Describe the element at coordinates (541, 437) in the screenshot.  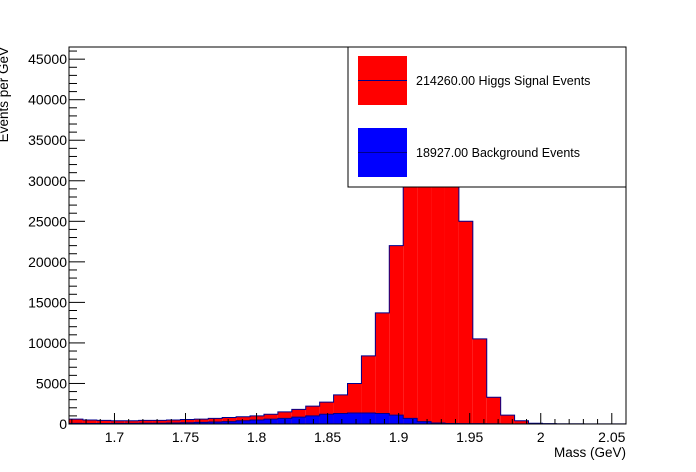
I see `x-tick-label: 2` at that location.